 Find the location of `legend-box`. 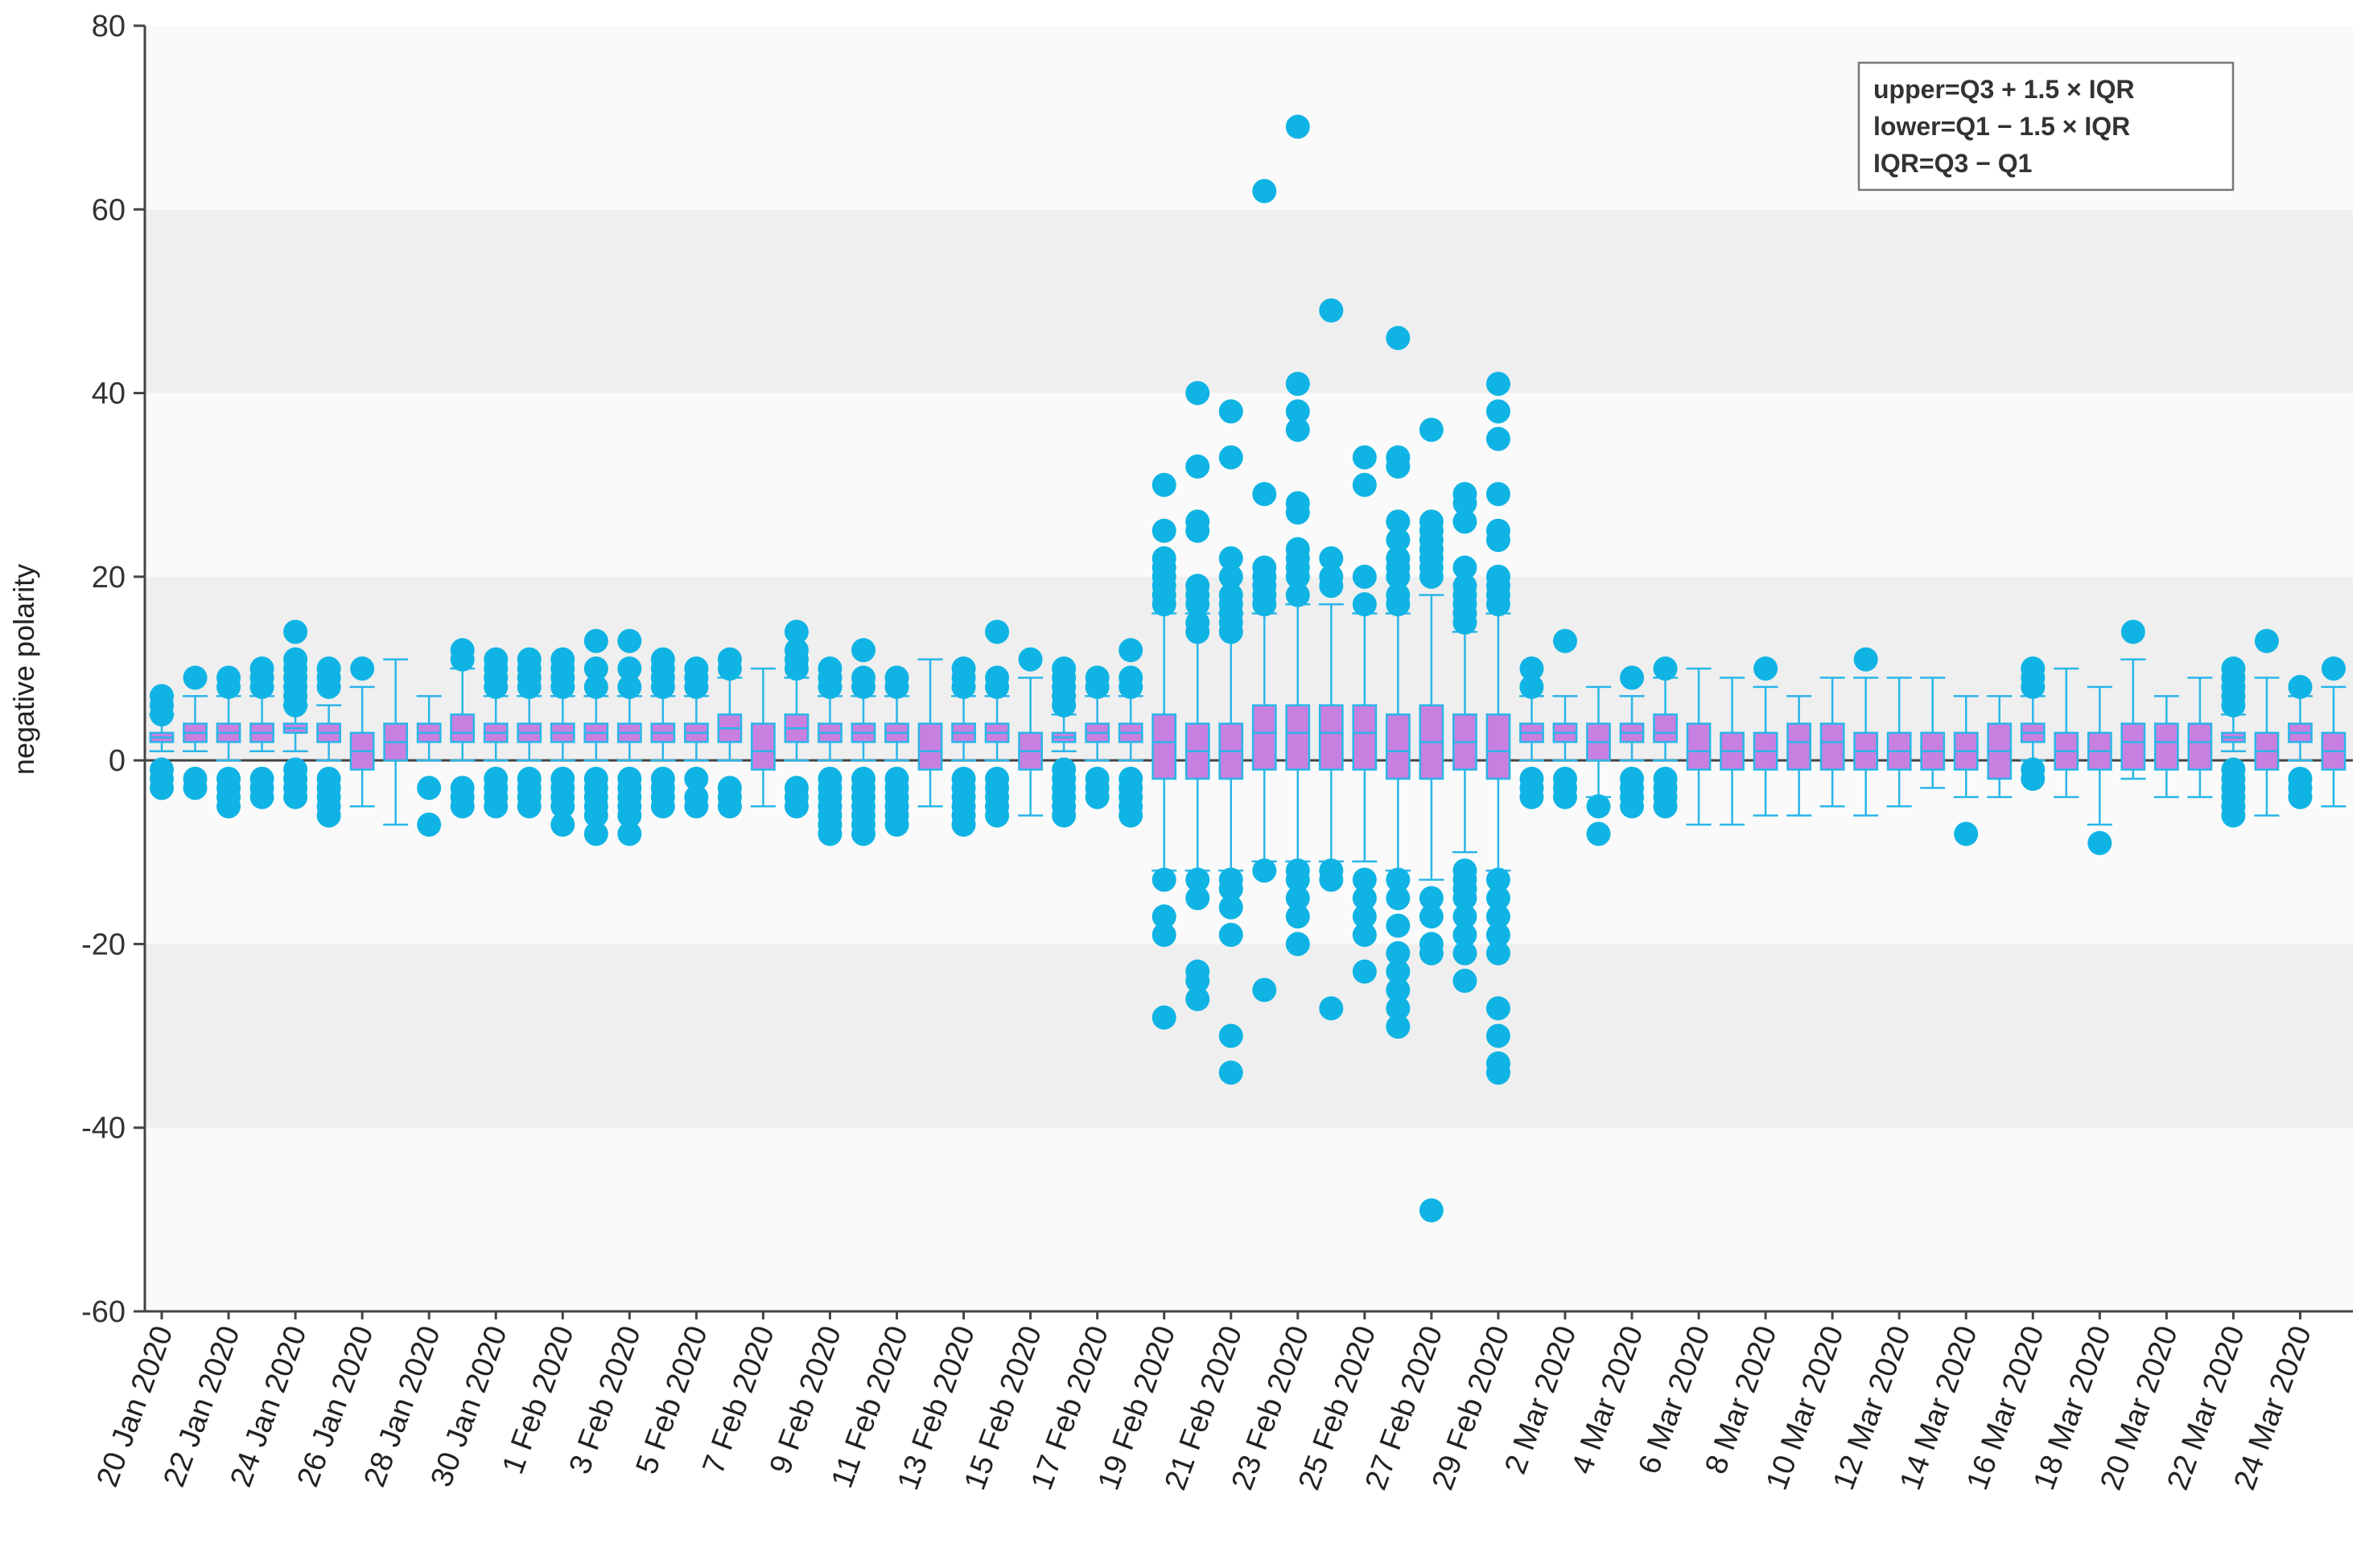

legend-box is located at coordinates (2046, 126).